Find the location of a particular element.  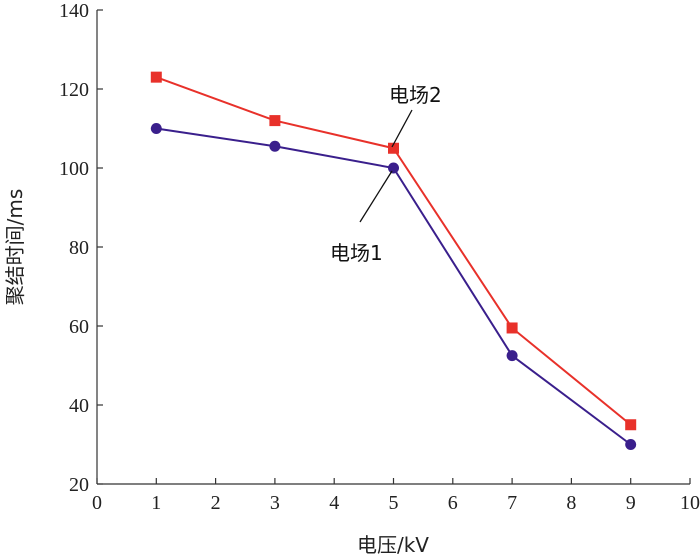

y-tick-label: 20 is located at coordinates (79, 485).